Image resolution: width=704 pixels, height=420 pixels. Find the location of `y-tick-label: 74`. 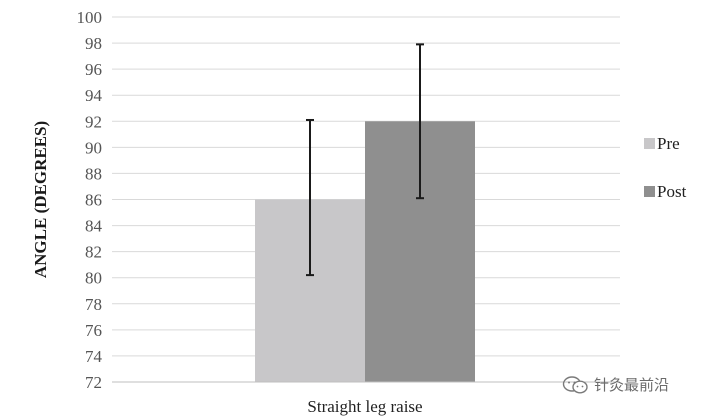

y-tick-label: 74 is located at coordinates (94, 356).